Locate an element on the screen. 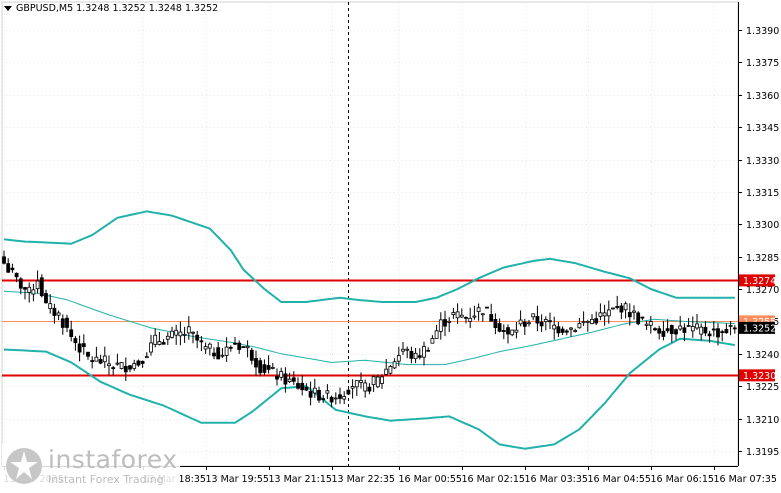 Image resolution: width=781 pixels, height=493 pixels. collapse-triangle-icon is located at coordinates (8, 8).